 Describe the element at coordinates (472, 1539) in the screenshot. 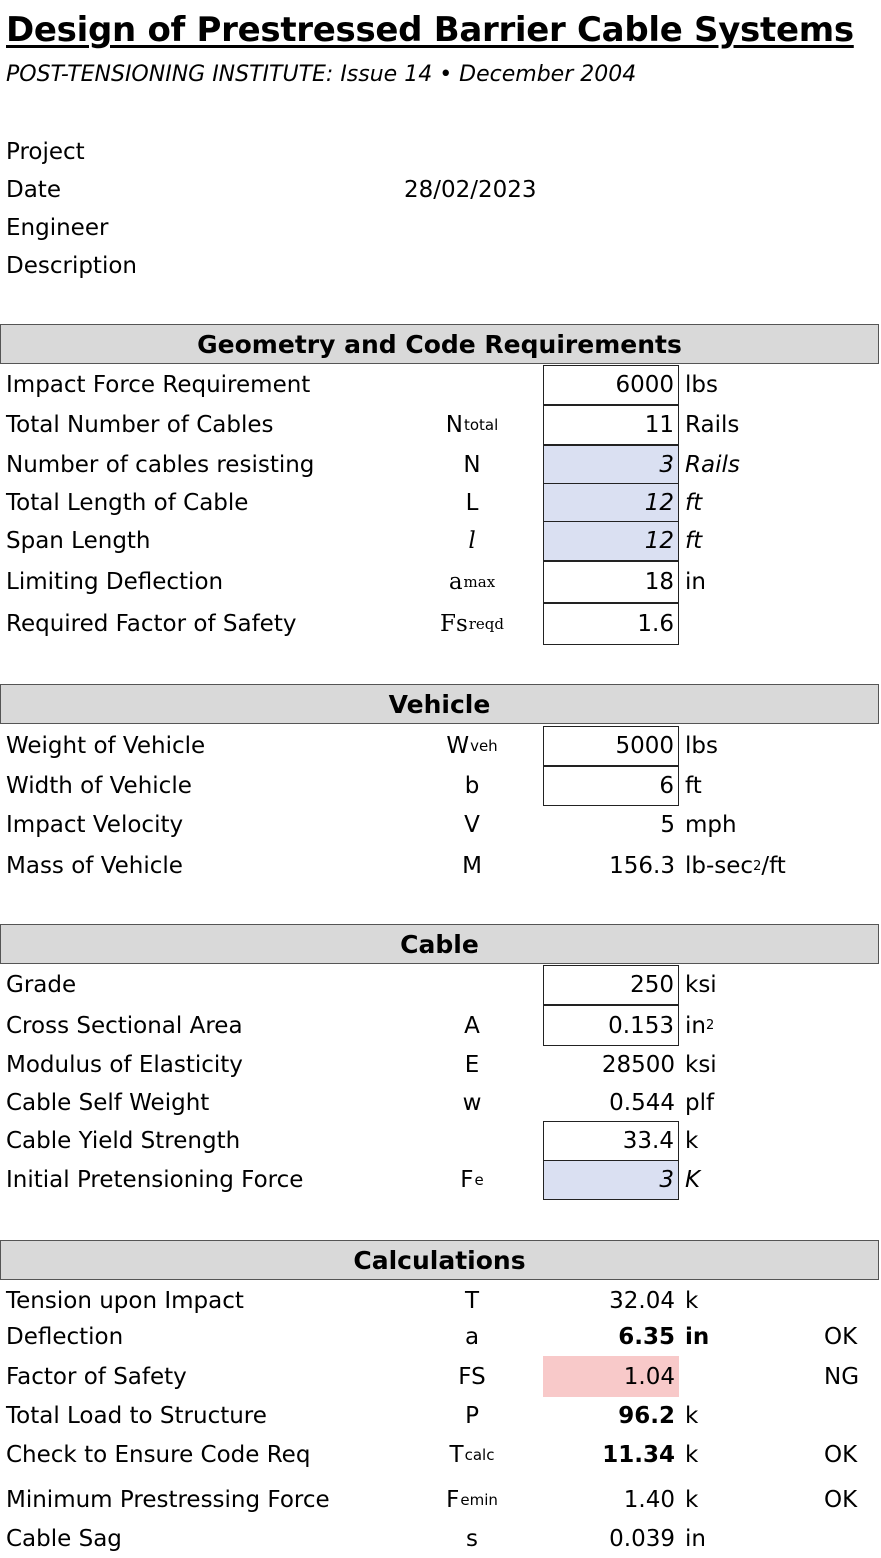

I see `row-symbol: s` at that location.